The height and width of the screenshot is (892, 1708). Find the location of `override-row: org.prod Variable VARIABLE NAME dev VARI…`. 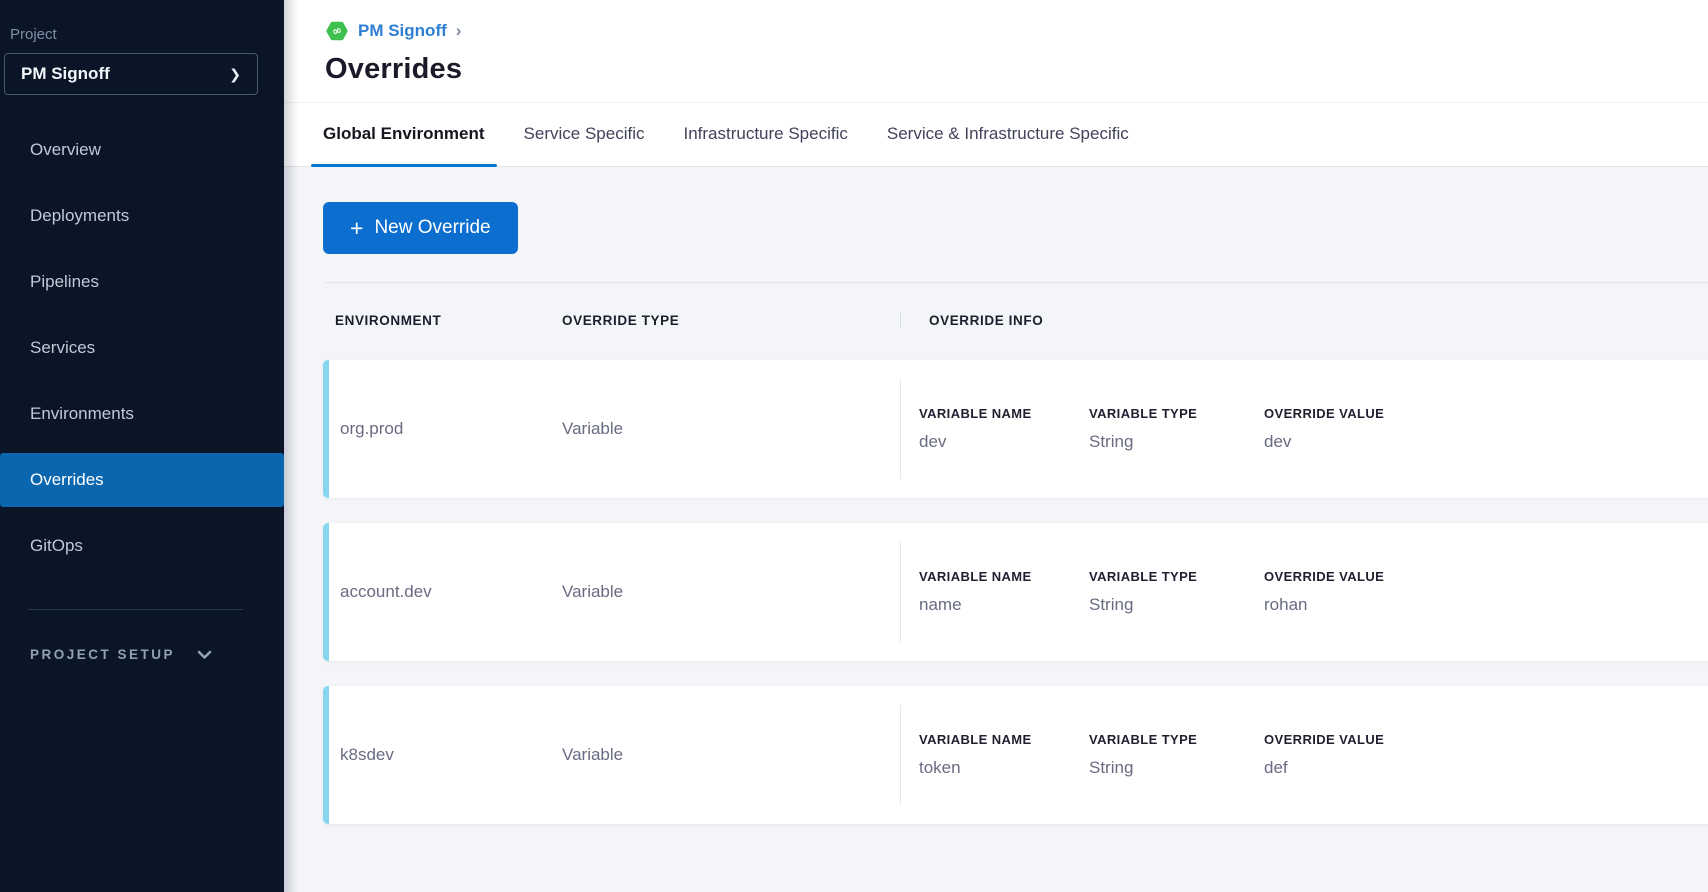

override-row: org.prod Variable VARIABLE NAME dev VARI… is located at coordinates (1015, 429).